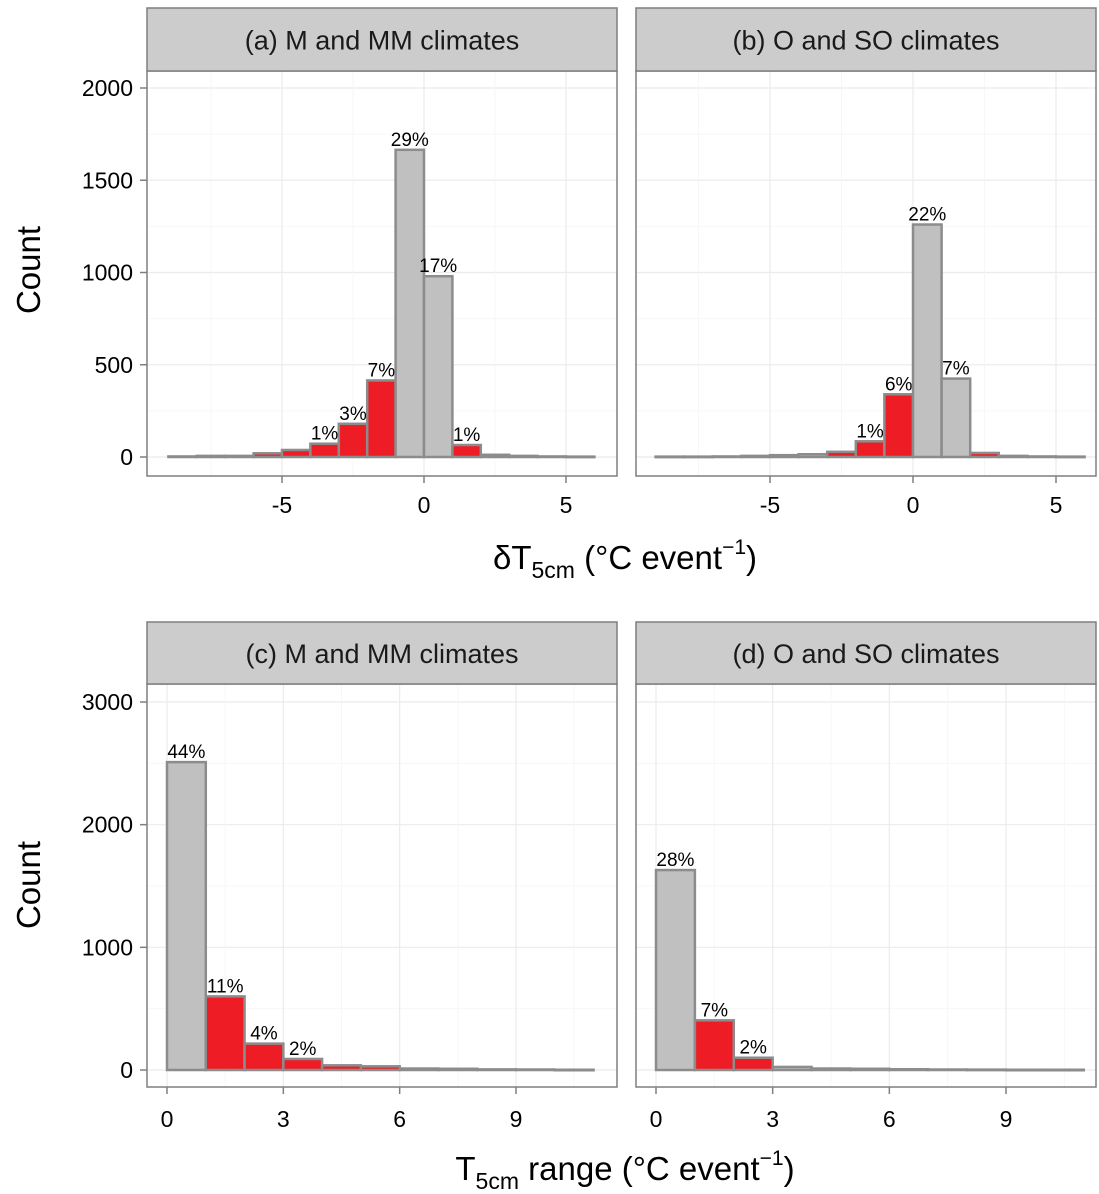  Describe the element at coordinates (126, 1070) in the screenshot. I see `y-tick-label: 0` at that location.